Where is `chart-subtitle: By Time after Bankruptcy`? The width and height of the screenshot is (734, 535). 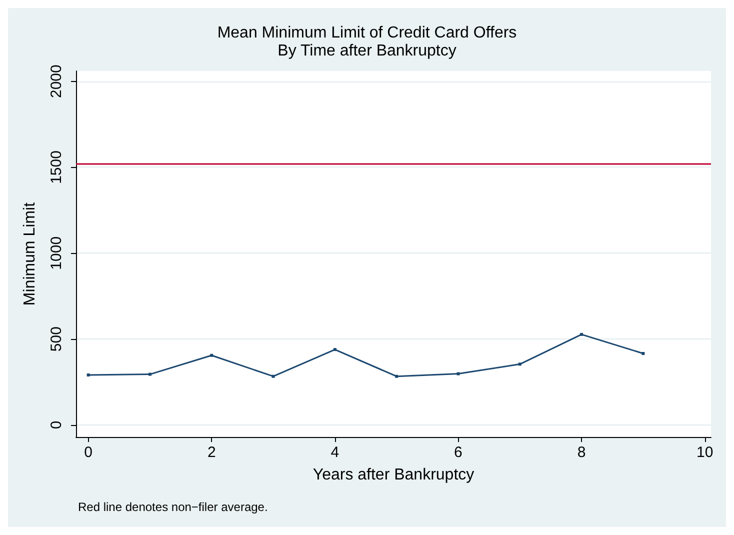 chart-subtitle: By Time after Bankruptcy is located at coordinates (367, 51).